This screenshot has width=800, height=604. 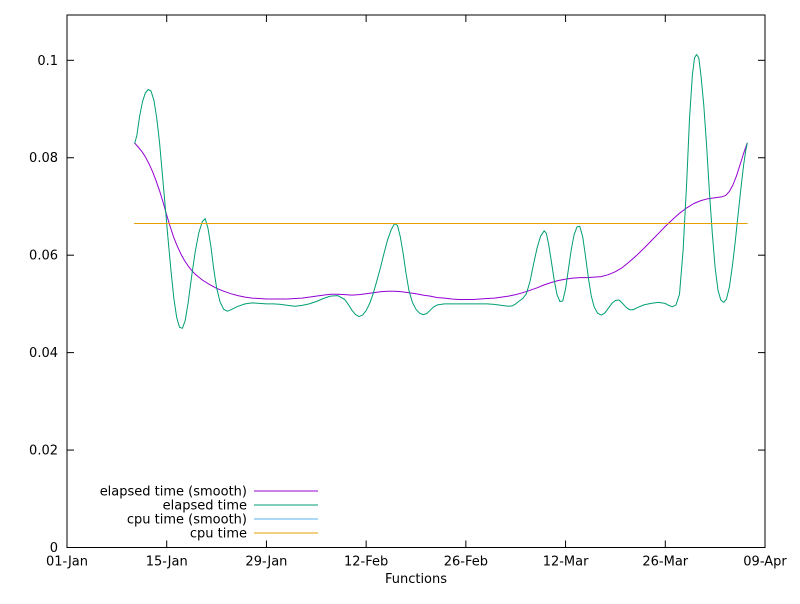 I want to click on x-tick-label: 29-Jan, so click(x=266, y=562).